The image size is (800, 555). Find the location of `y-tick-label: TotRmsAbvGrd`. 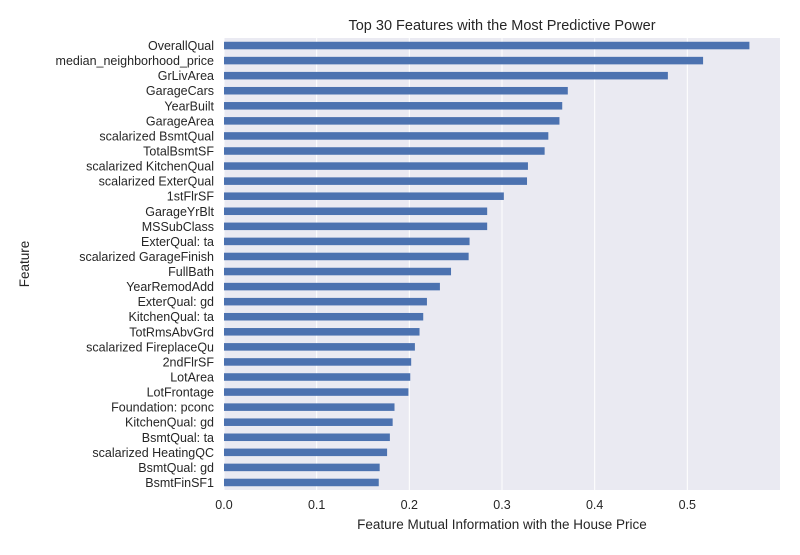

y-tick-label: TotRmsAbvGrd is located at coordinates (171, 332).